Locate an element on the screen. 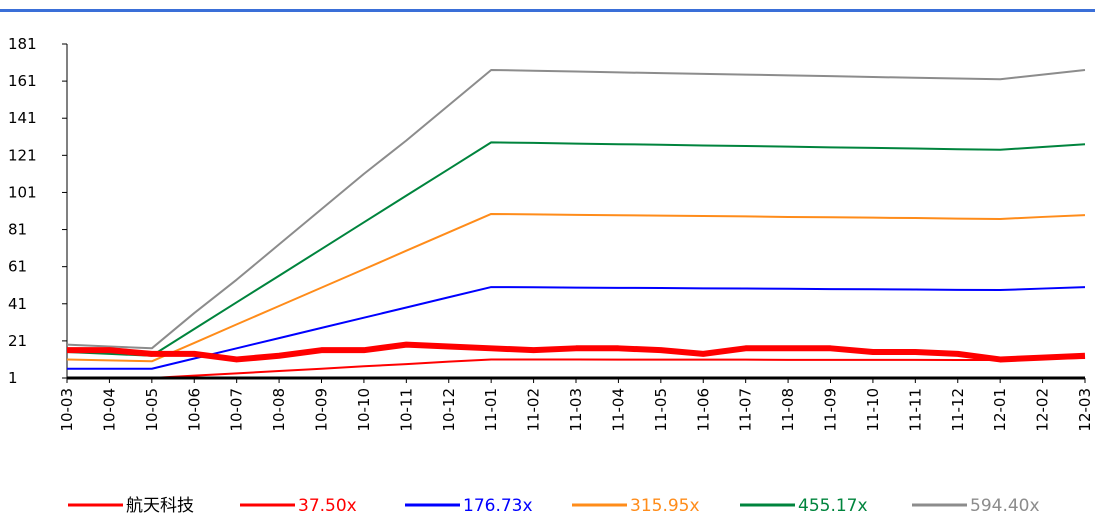 The height and width of the screenshot is (521, 1095). legend-text: 594.40x is located at coordinates (1005, 506).